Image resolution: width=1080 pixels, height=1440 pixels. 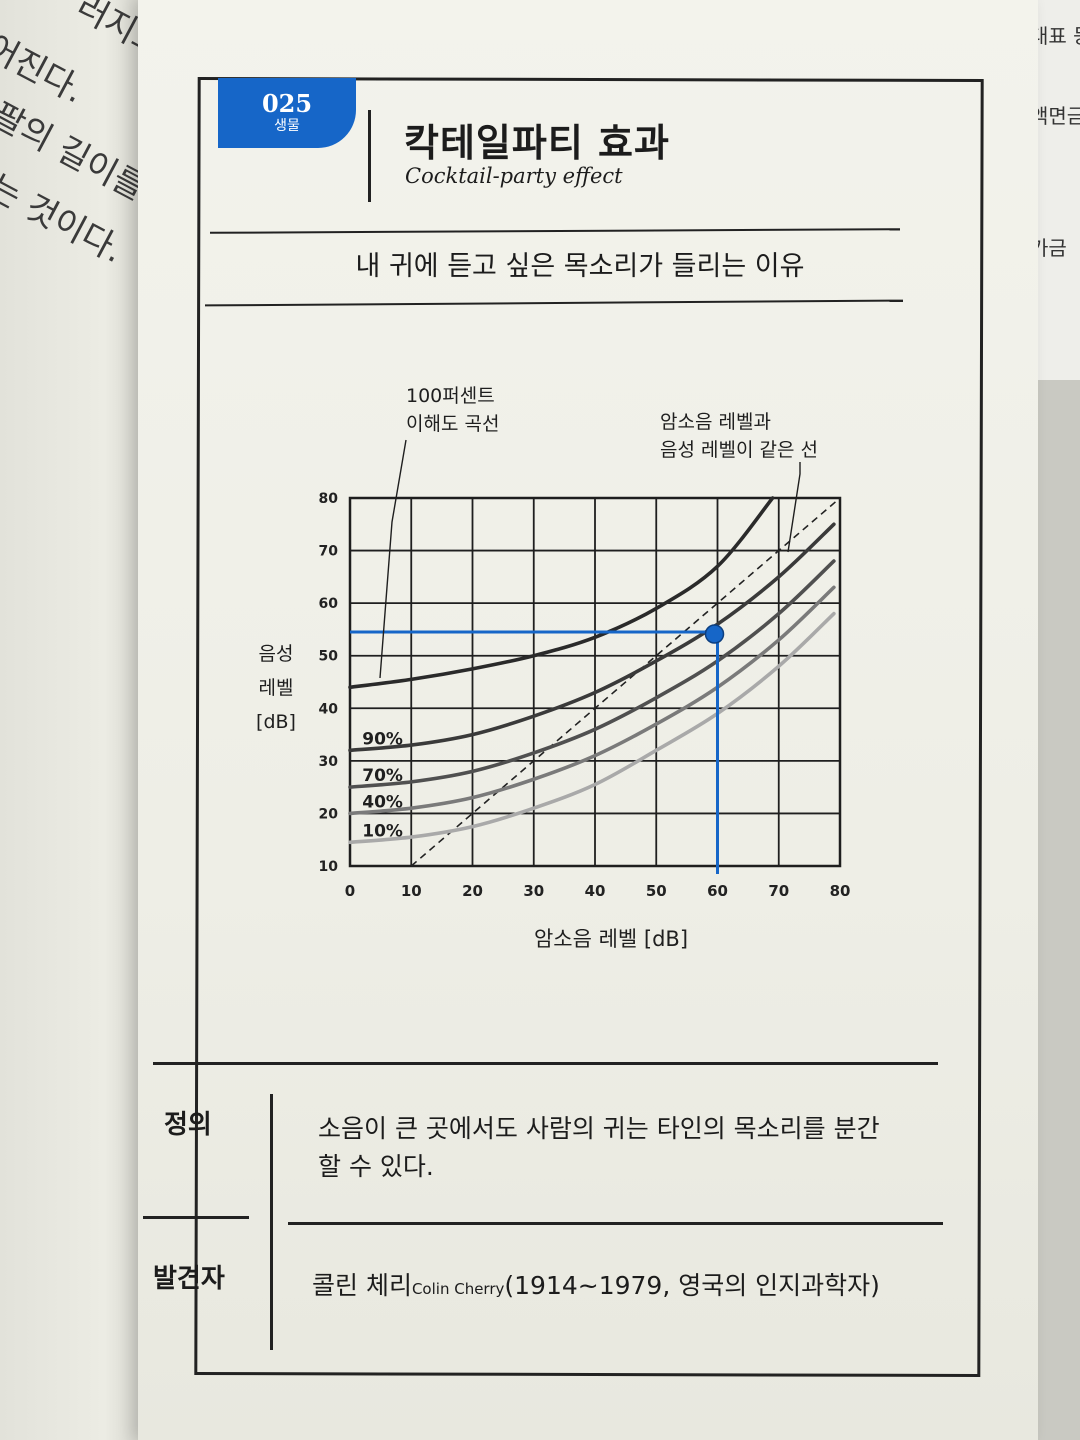 I want to click on equal-level-reference-line, so click(x=625, y=682).